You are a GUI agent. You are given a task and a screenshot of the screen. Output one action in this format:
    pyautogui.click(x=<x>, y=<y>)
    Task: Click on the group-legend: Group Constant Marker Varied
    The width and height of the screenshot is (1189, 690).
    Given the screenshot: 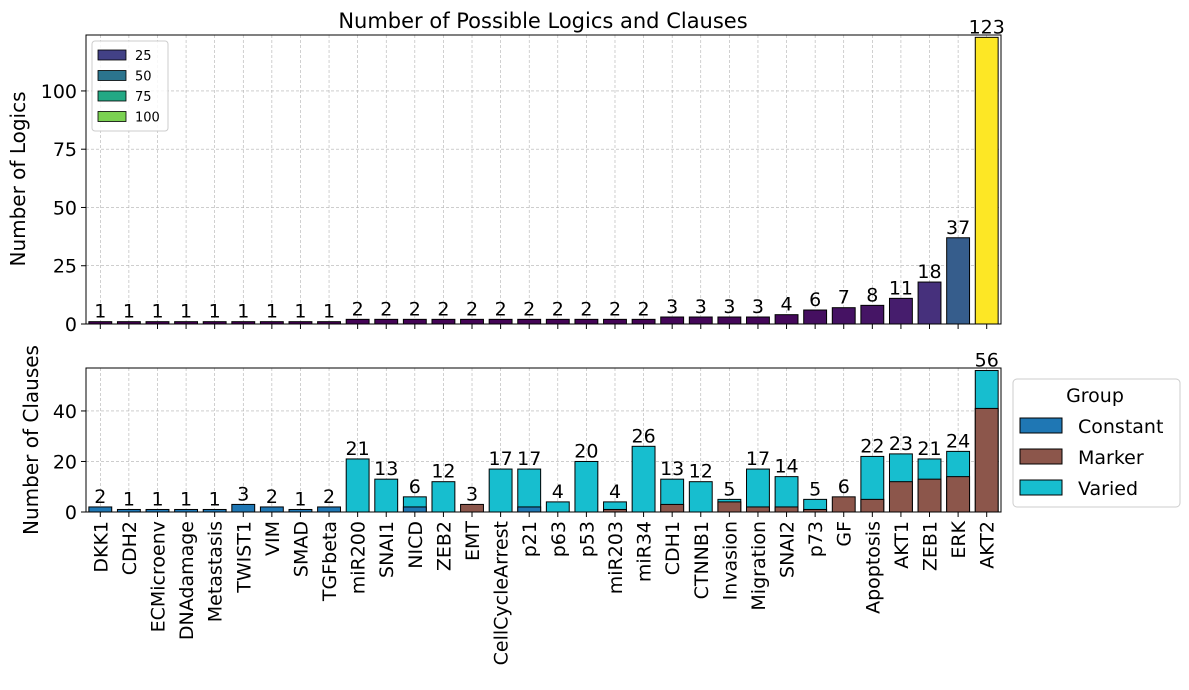 What is the action you would take?
    pyautogui.click(x=1096, y=443)
    